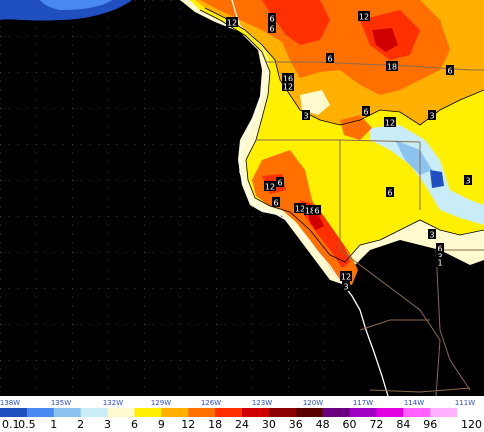 This screenshot has width=484, height=432. I want to click on legend-value: 1, so click(53, 424).